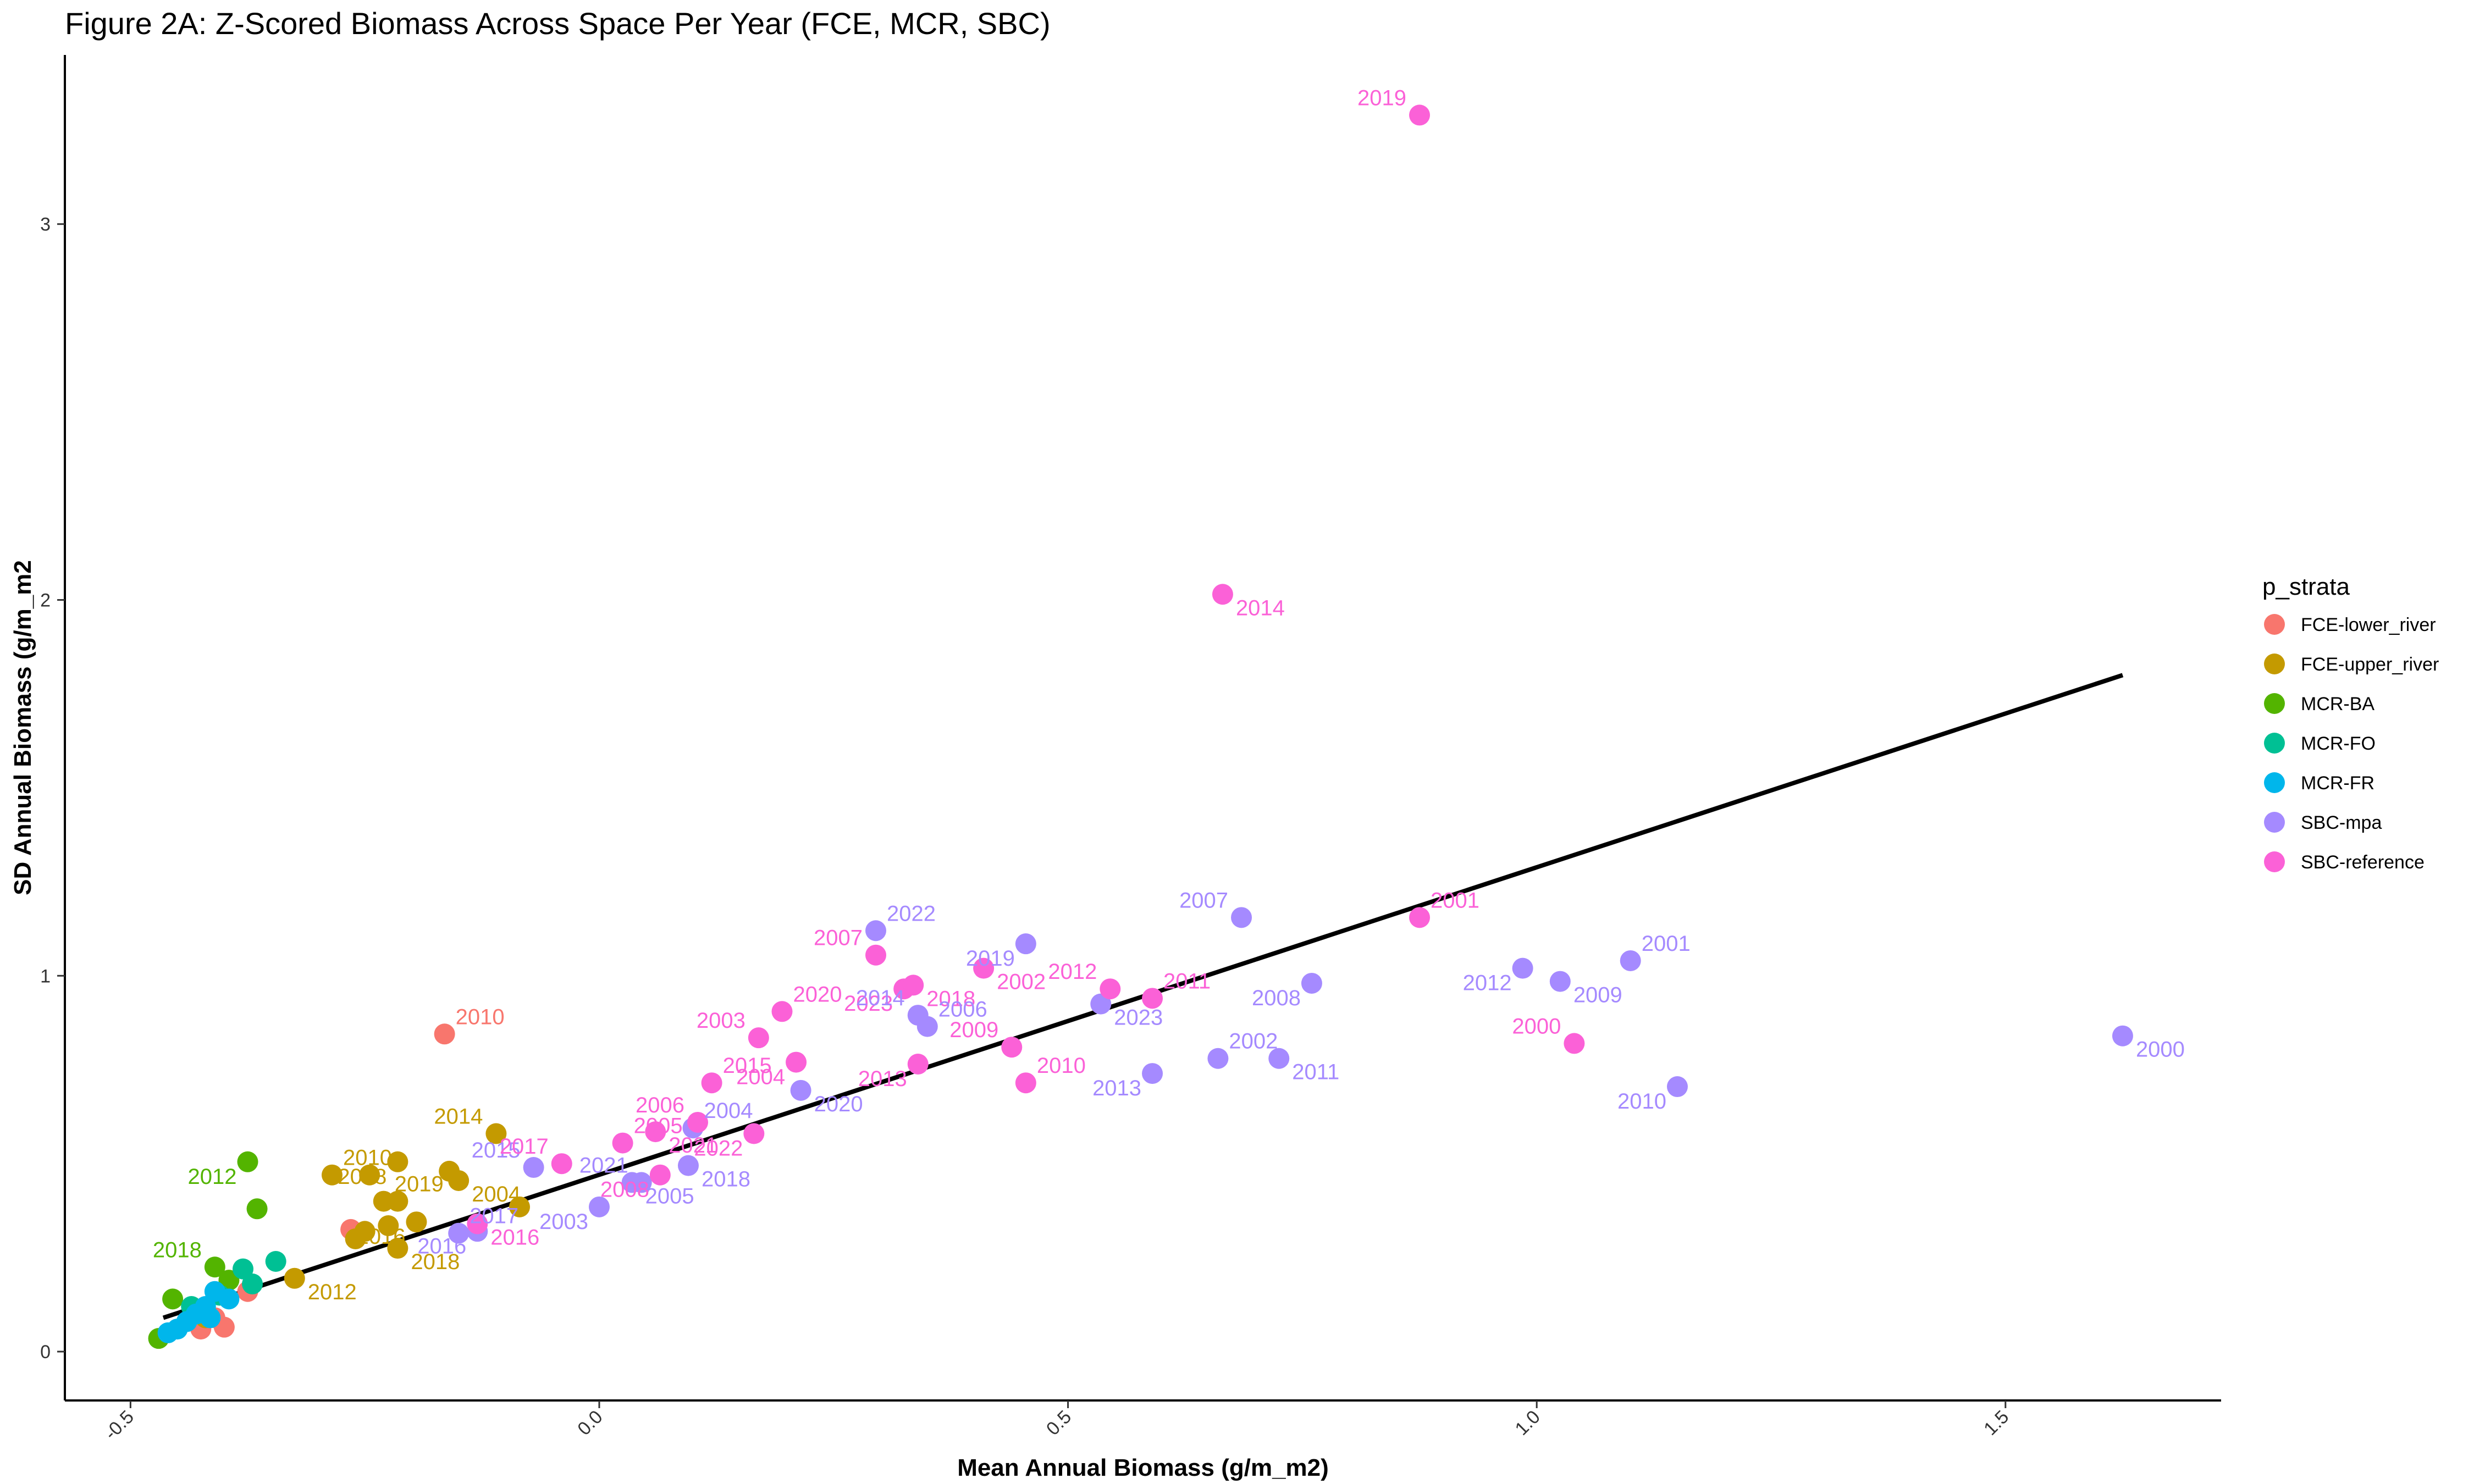 This screenshot has width=2474, height=1484. I want to click on x-axis-title: Mean Annual Biomass (g/m_m2), so click(1143, 1467).